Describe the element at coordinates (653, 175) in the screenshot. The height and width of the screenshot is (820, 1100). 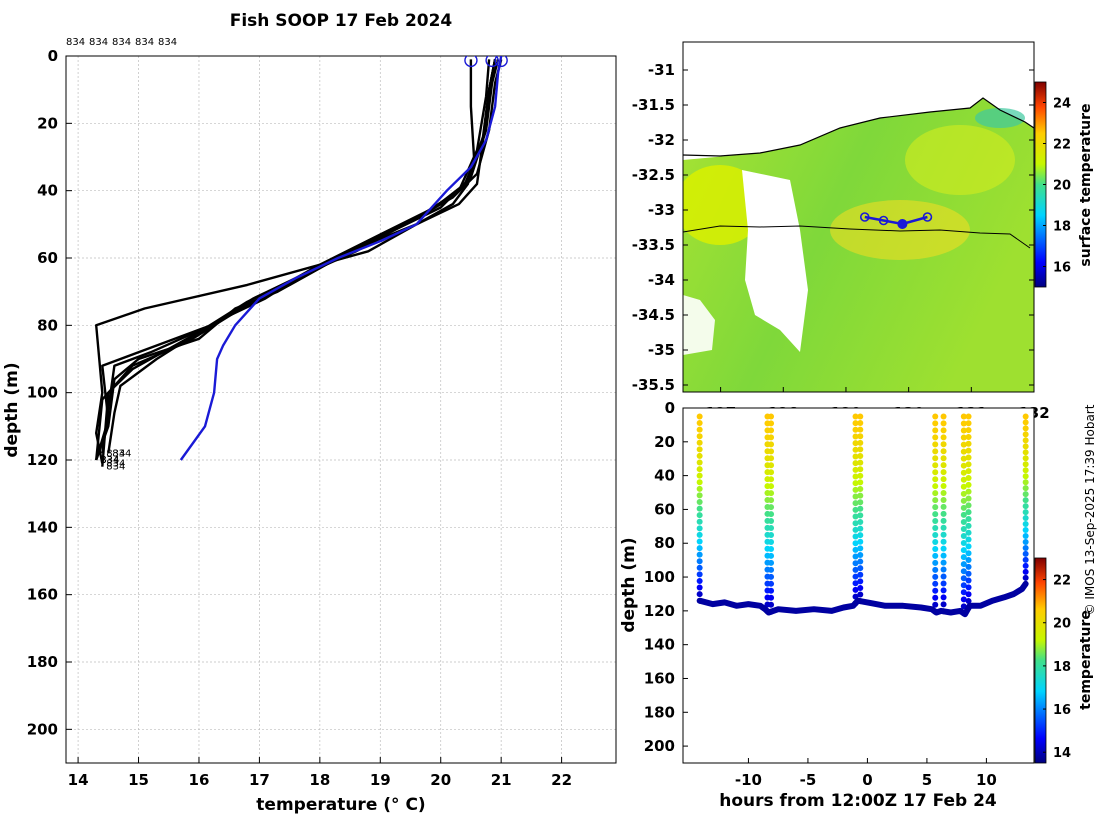
I see `map-y-tick-label: -32.5` at that location.